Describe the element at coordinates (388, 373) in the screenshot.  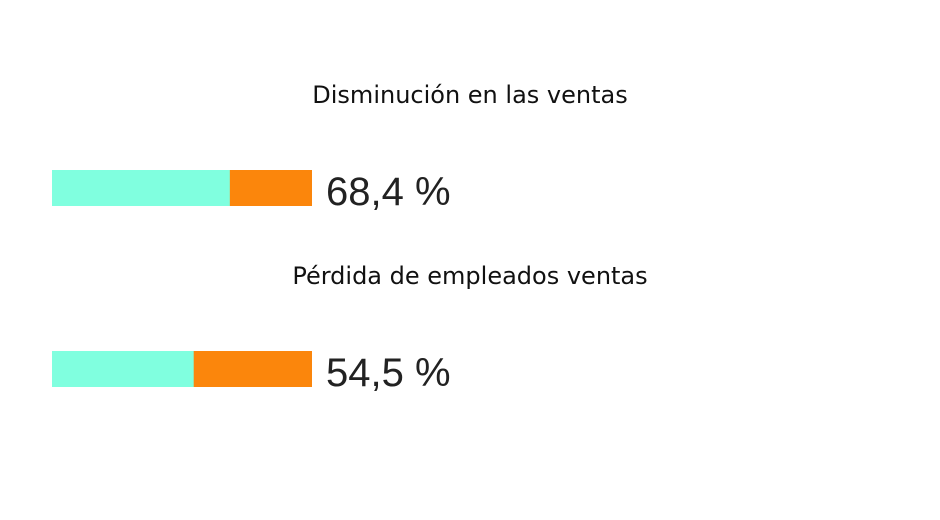
I see `value-label: 54,5 %` at that location.